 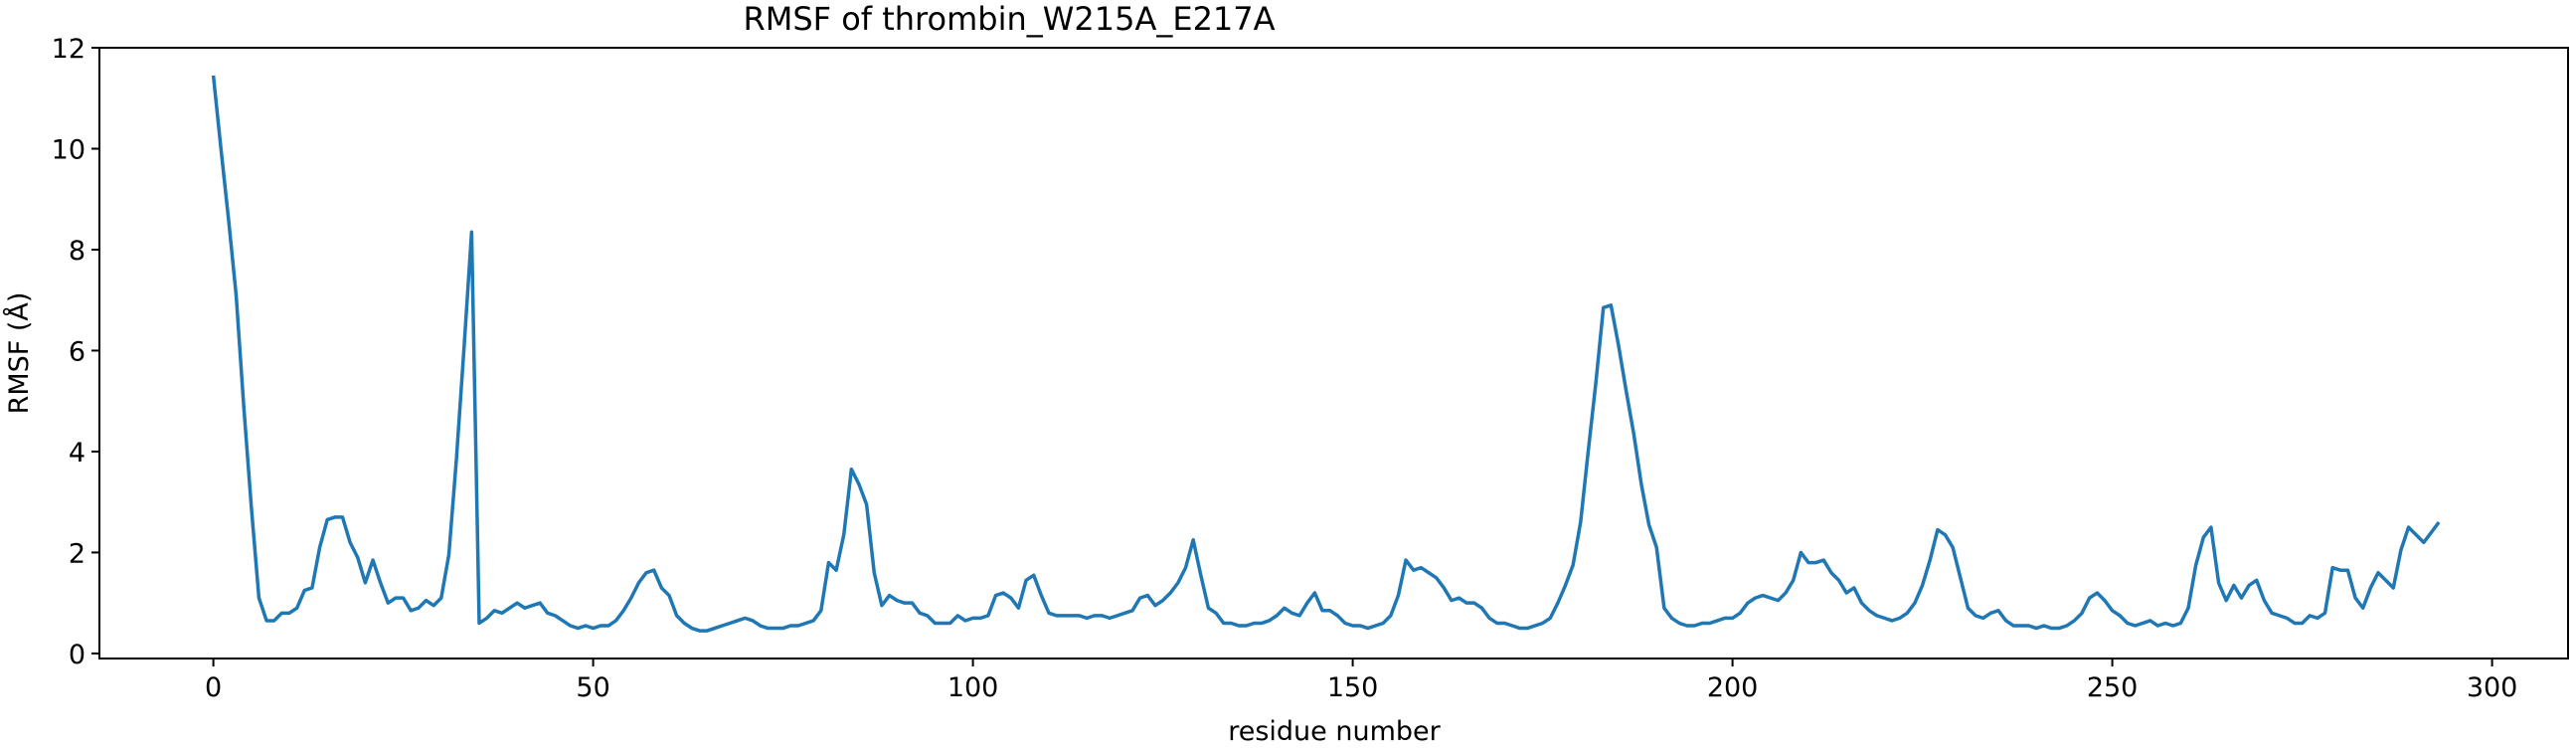 I want to click on y-axis: 0 2 4 6 8 10 12, so click(x=75, y=352).